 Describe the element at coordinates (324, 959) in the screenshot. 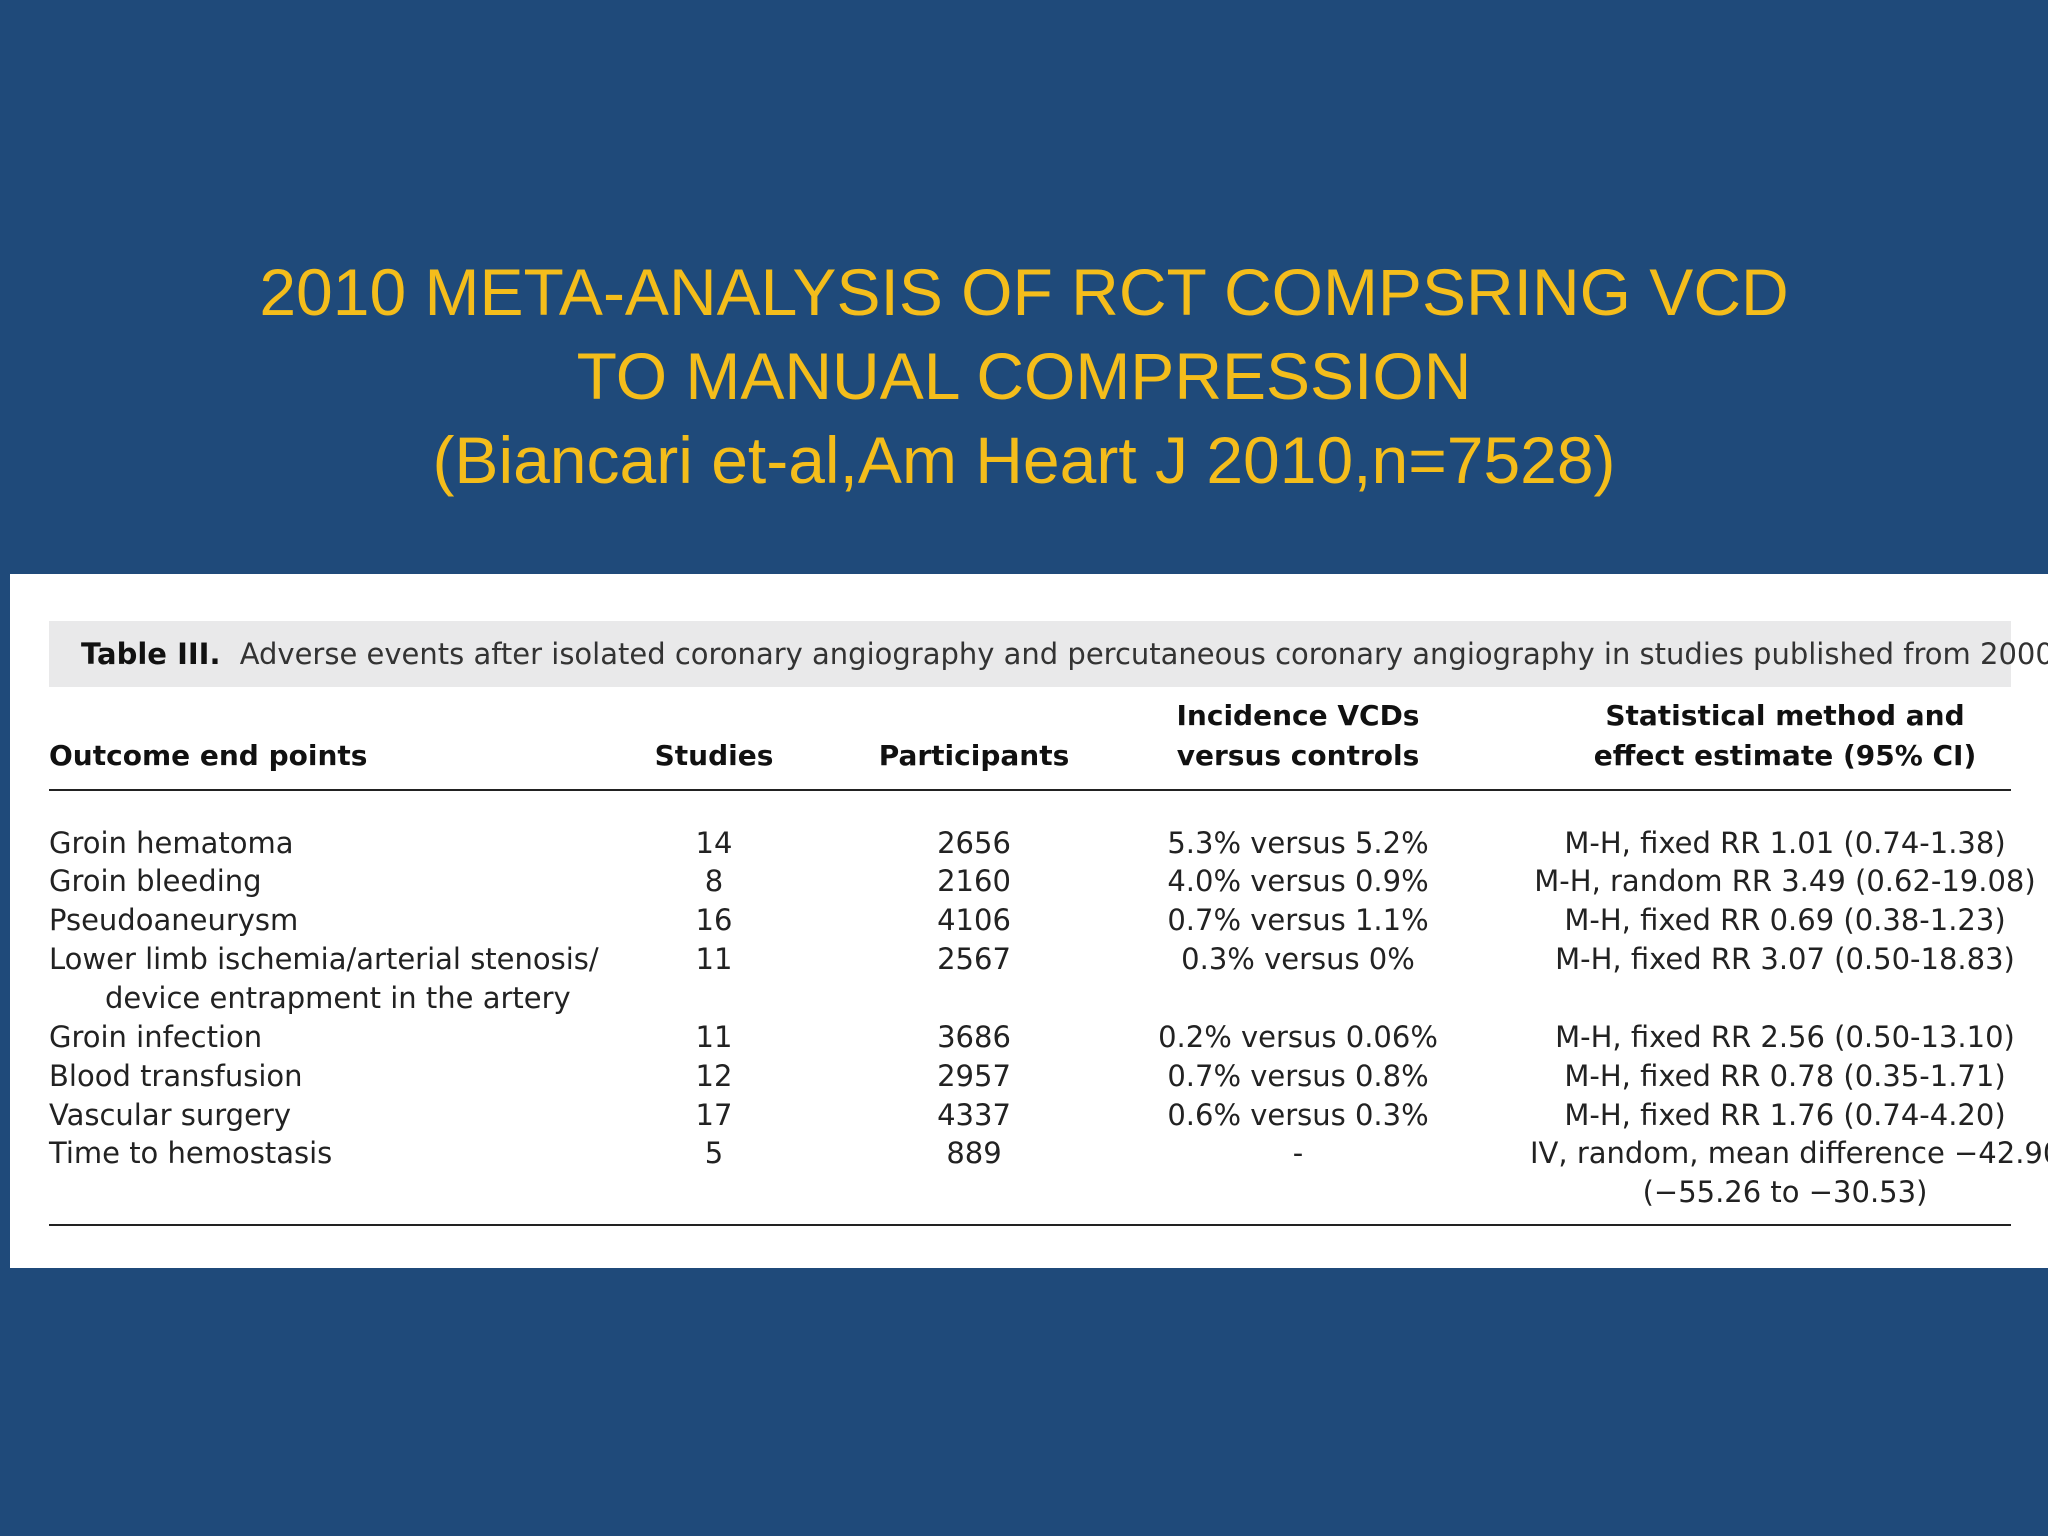

I see `cell-outcome: Lower limb ischemia/arterial stenosis/` at that location.